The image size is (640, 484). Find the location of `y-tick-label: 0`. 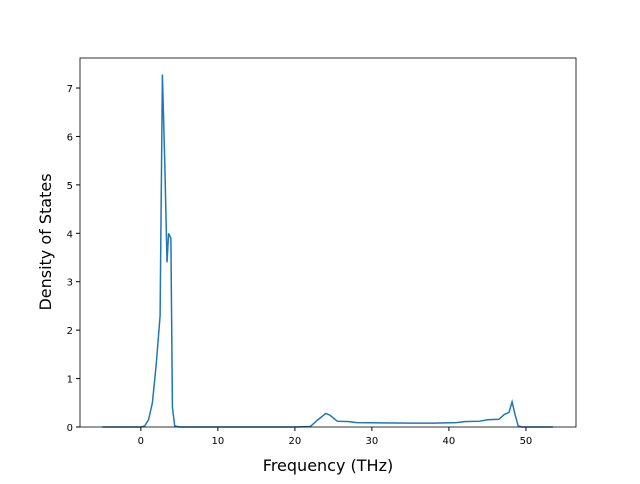

y-tick-label: 0 is located at coordinates (70, 428).